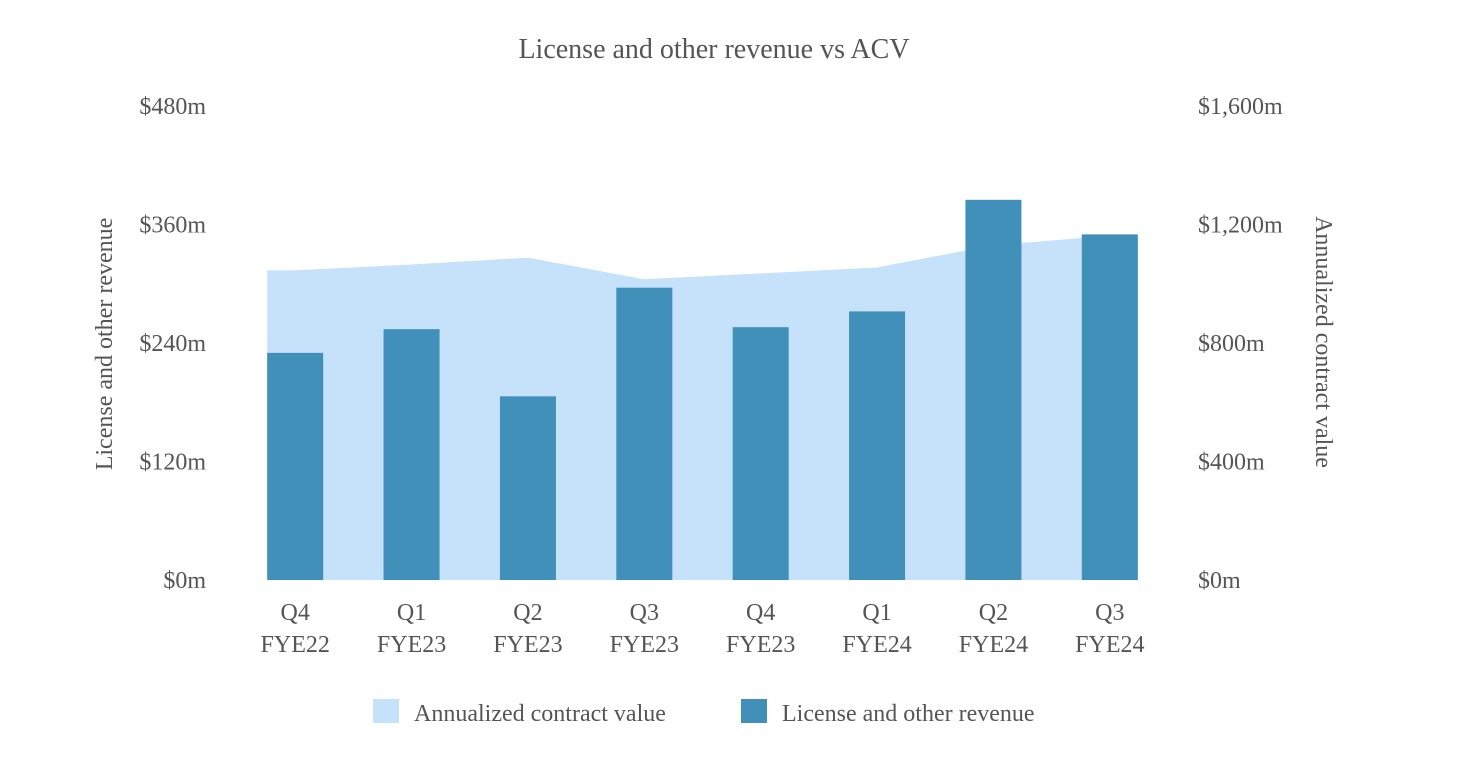  What do you see at coordinates (172, 226) in the screenshot?
I see `left-tick-label: $360m` at bounding box center [172, 226].